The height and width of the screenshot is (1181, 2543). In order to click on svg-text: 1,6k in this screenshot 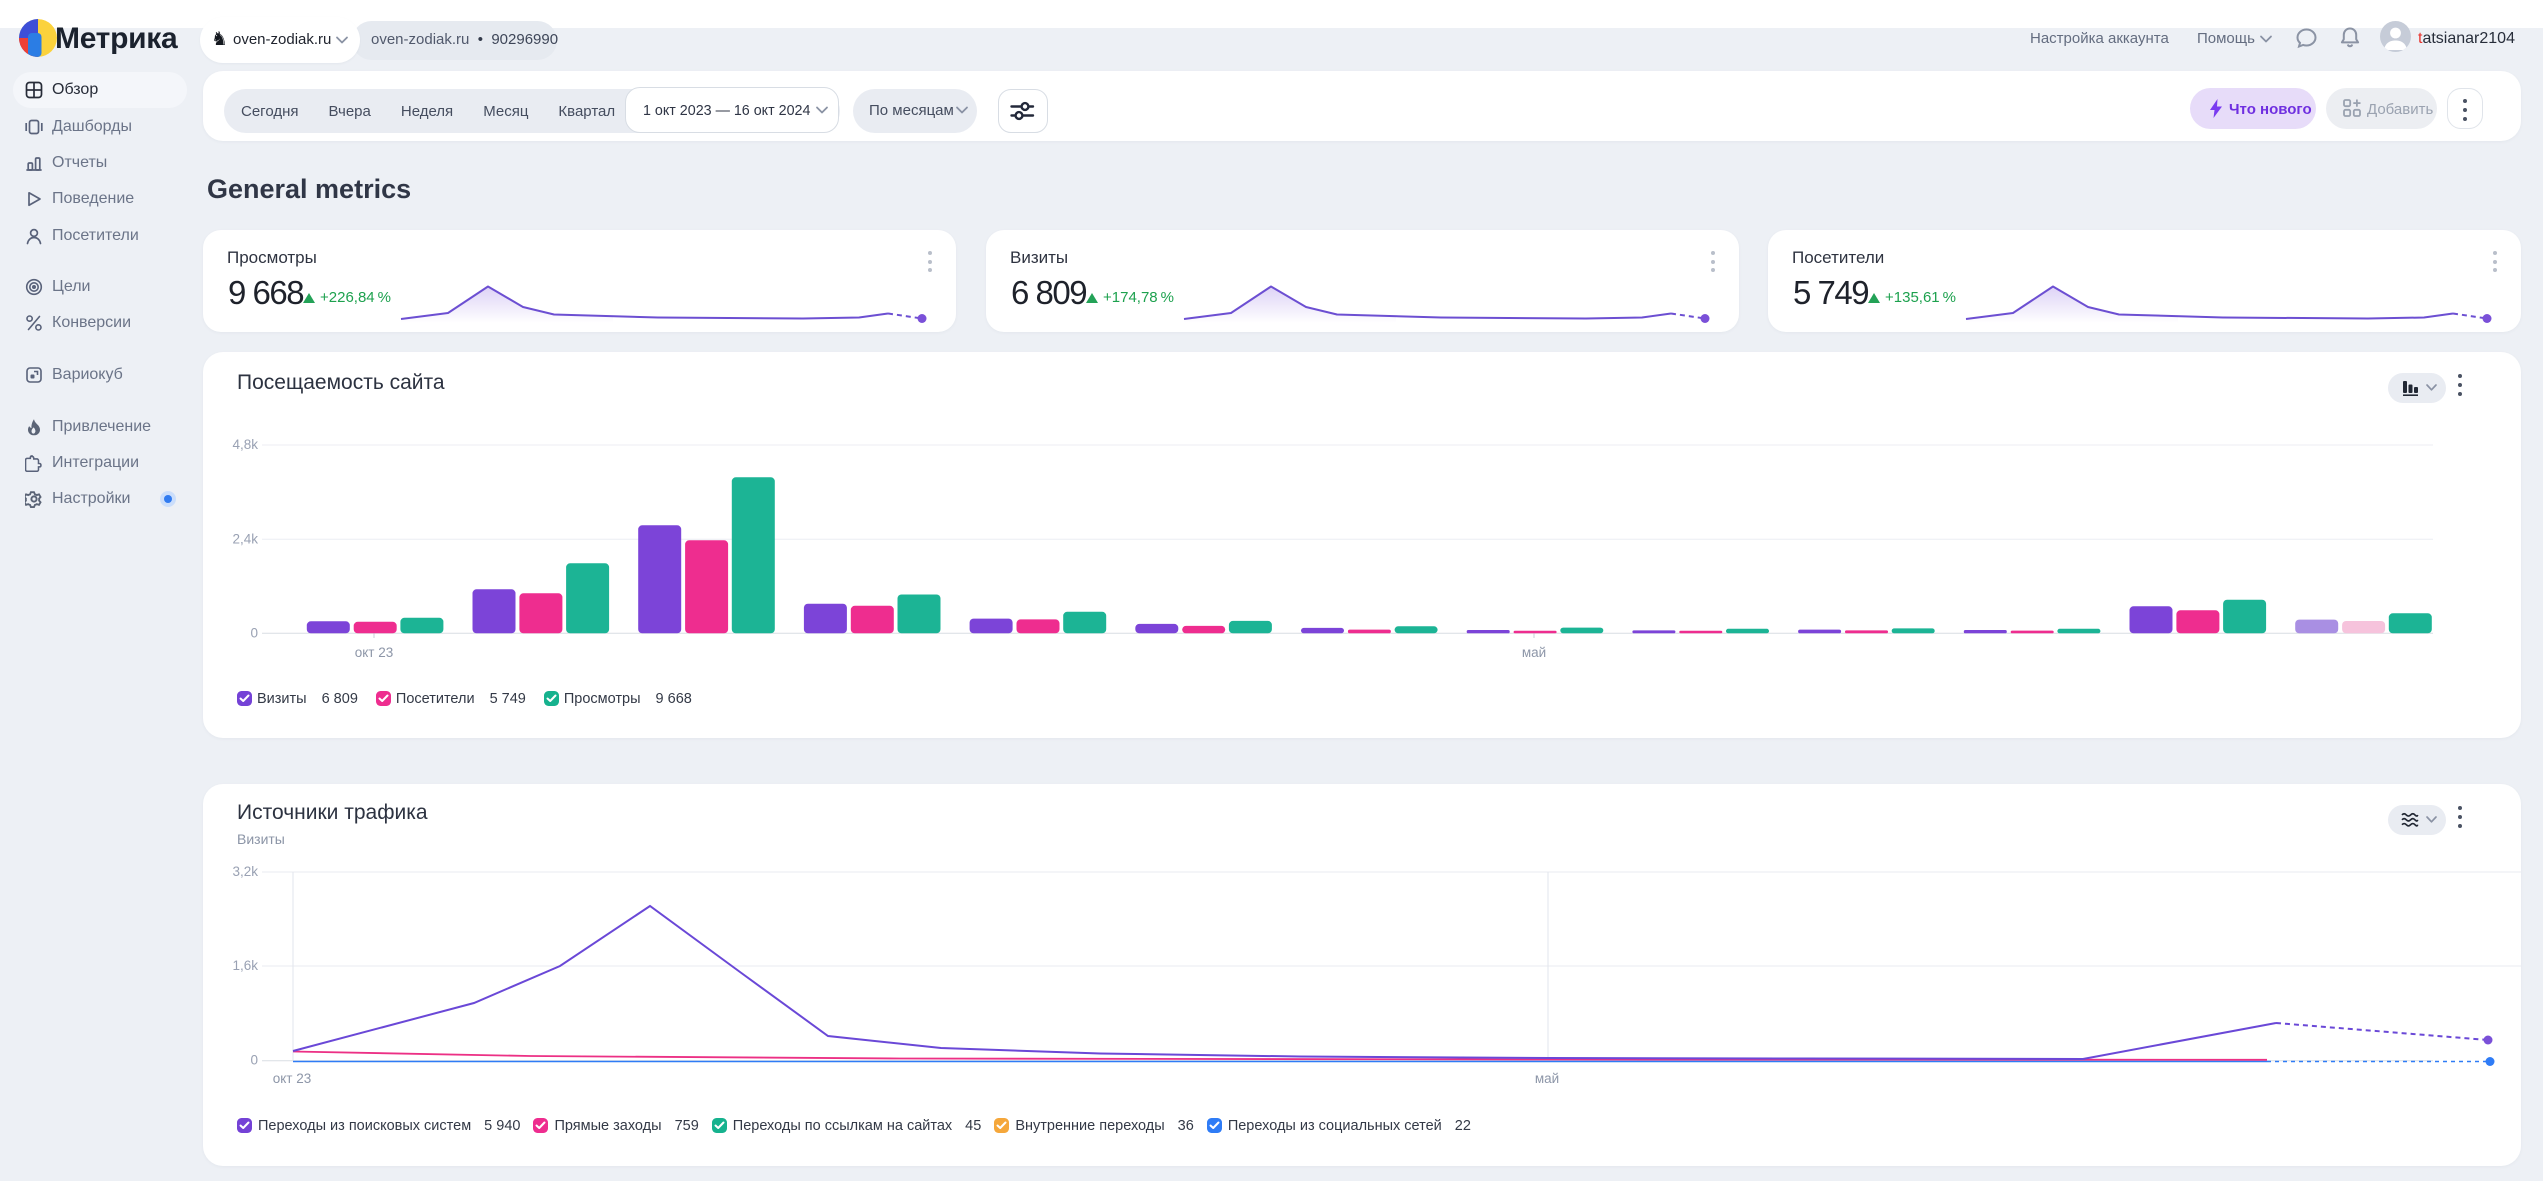, I will do `click(245, 965)`.